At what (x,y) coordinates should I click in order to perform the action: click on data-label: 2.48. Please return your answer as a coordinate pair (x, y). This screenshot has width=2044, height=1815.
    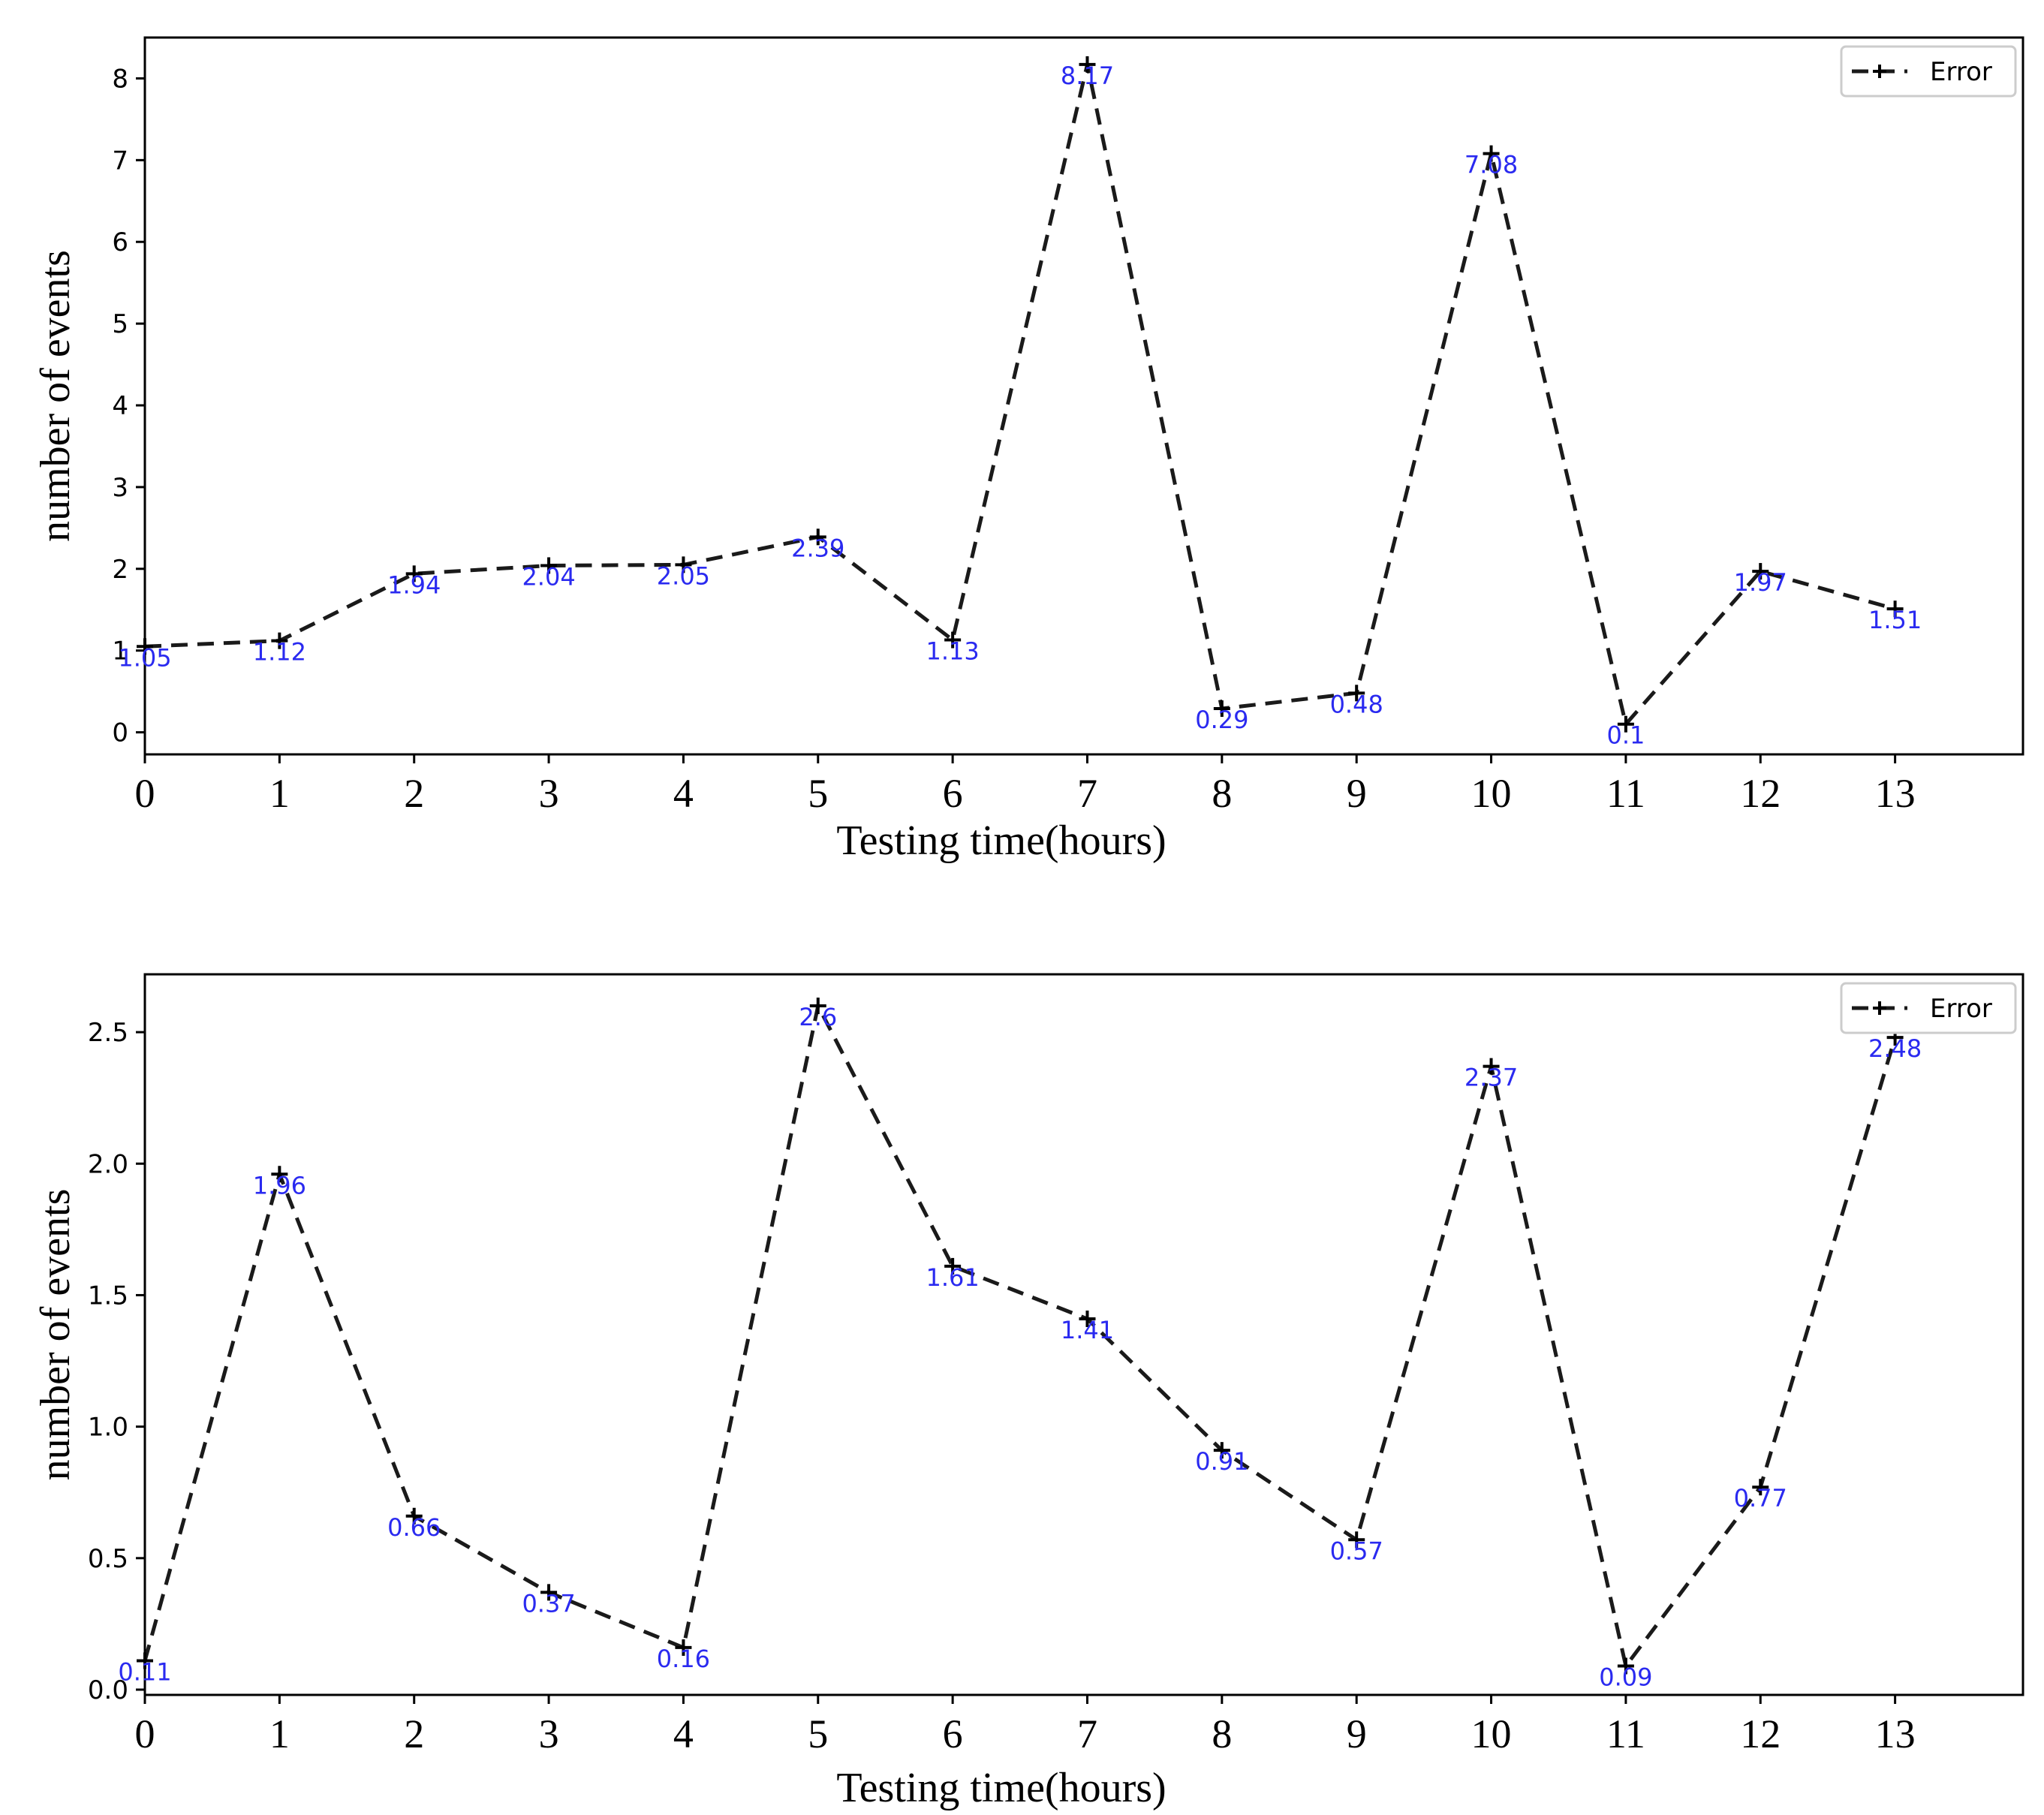
    Looking at the image, I should click on (1895, 1048).